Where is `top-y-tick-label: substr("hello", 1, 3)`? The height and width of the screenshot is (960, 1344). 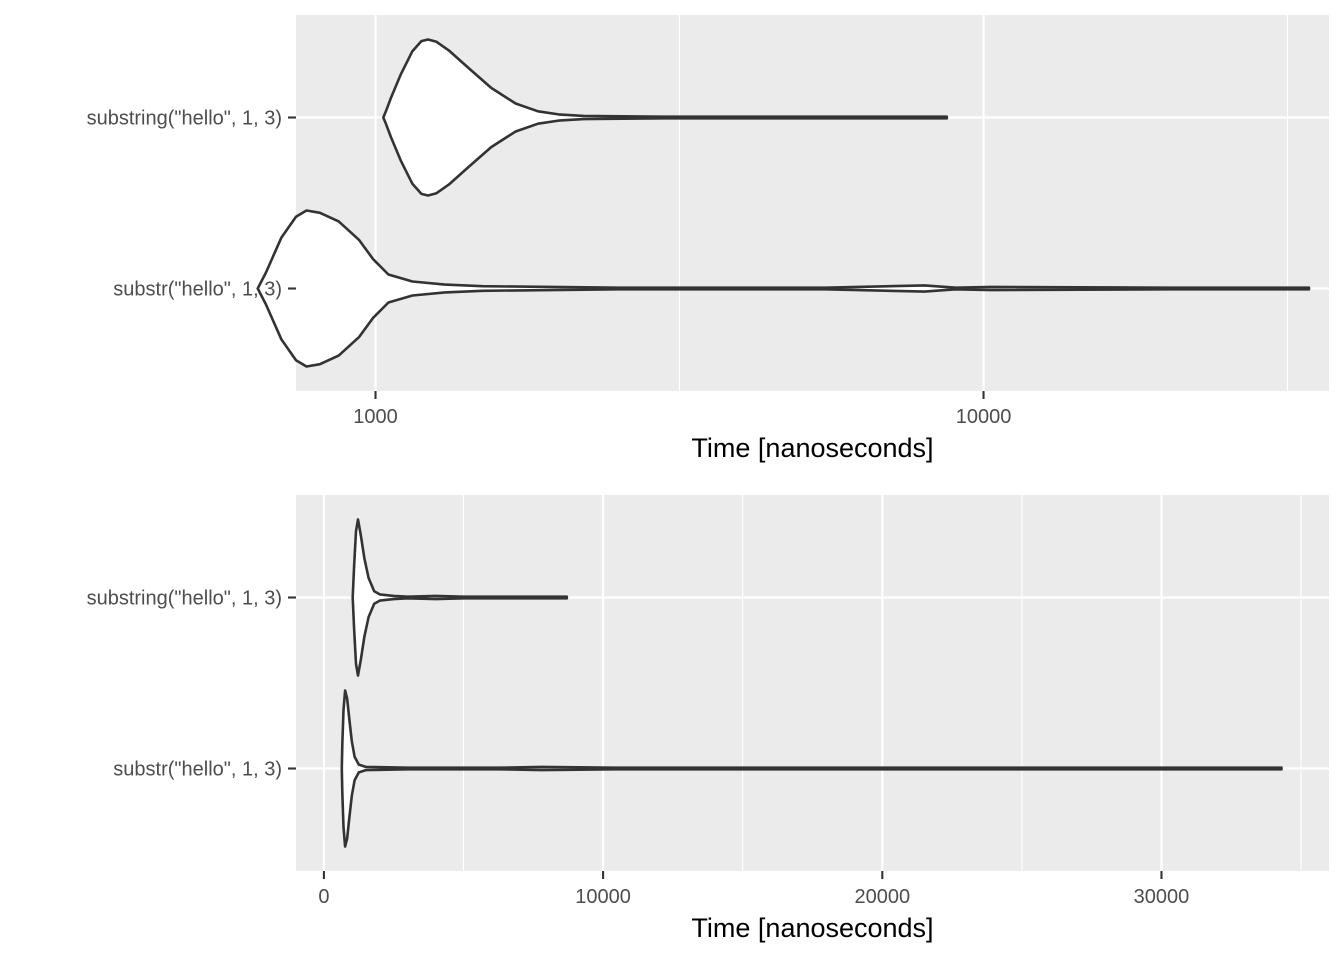
top-y-tick-label: substr("hello", 1, 3) is located at coordinates (197, 290).